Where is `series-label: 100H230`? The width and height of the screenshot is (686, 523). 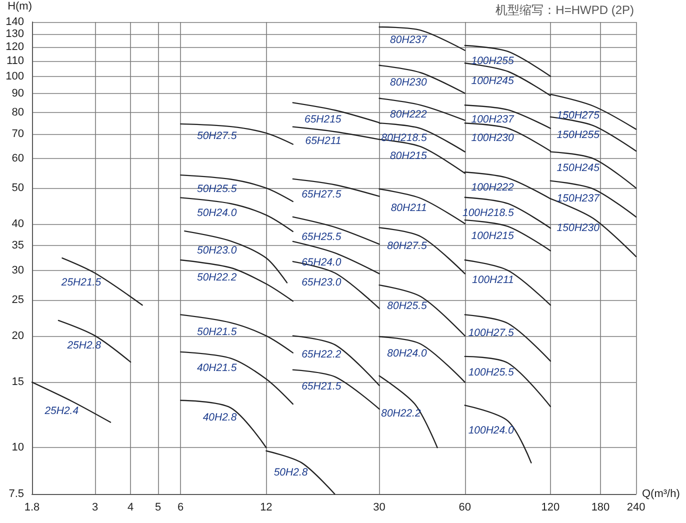 series-label: 100H230 is located at coordinates (492, 138).